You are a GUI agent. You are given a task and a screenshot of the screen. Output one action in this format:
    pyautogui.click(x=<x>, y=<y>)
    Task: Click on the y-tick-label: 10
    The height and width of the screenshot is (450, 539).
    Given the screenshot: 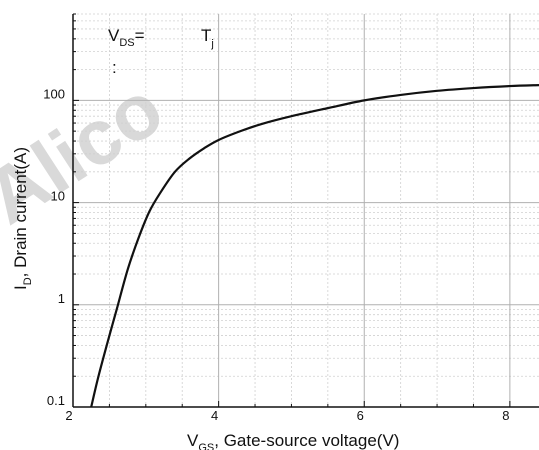 What is the action you would take?
    pyautogui.click(x=58, y=196)
    